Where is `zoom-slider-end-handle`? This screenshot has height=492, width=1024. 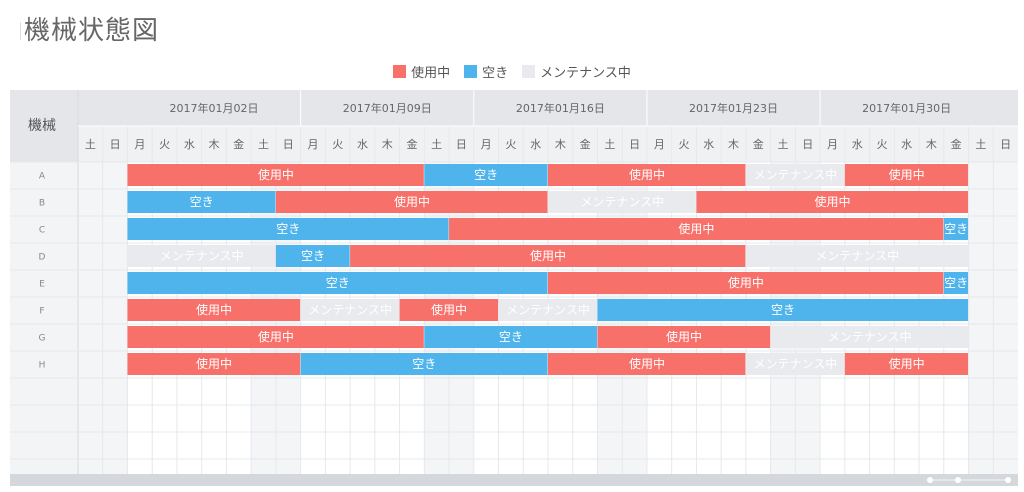 zoom-slider-end-handle is located at coordinates (1008, 480).